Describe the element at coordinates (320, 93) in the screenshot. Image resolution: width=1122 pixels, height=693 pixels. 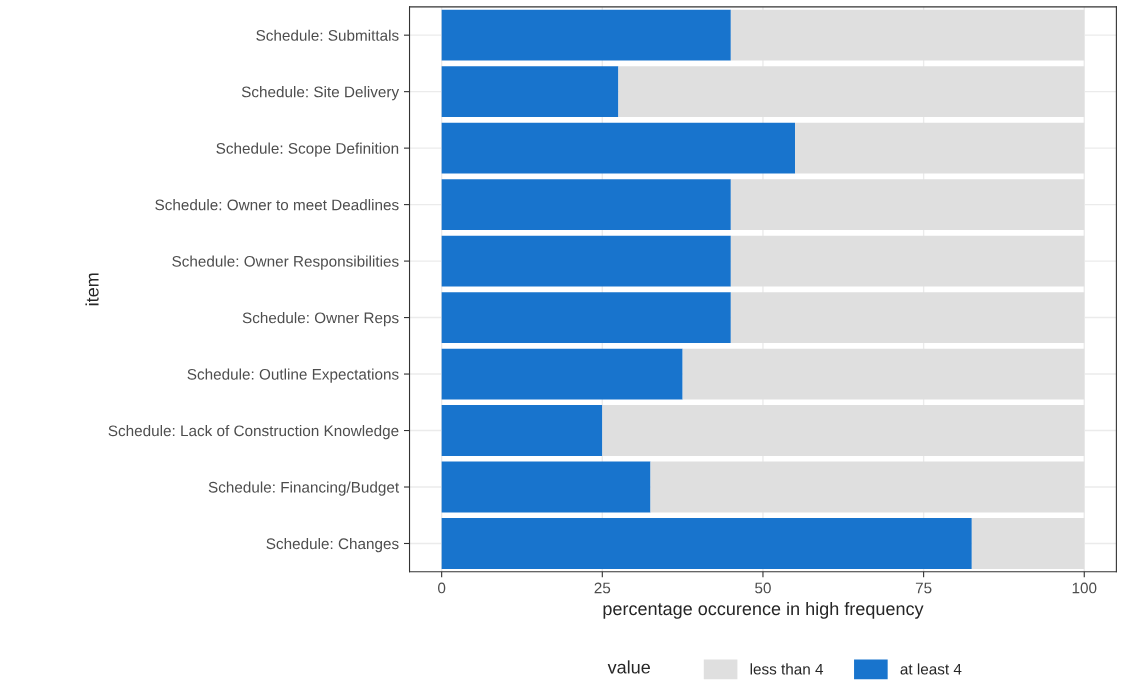
I see `y-tick-label: Schedule: Site Delivery` at that location.